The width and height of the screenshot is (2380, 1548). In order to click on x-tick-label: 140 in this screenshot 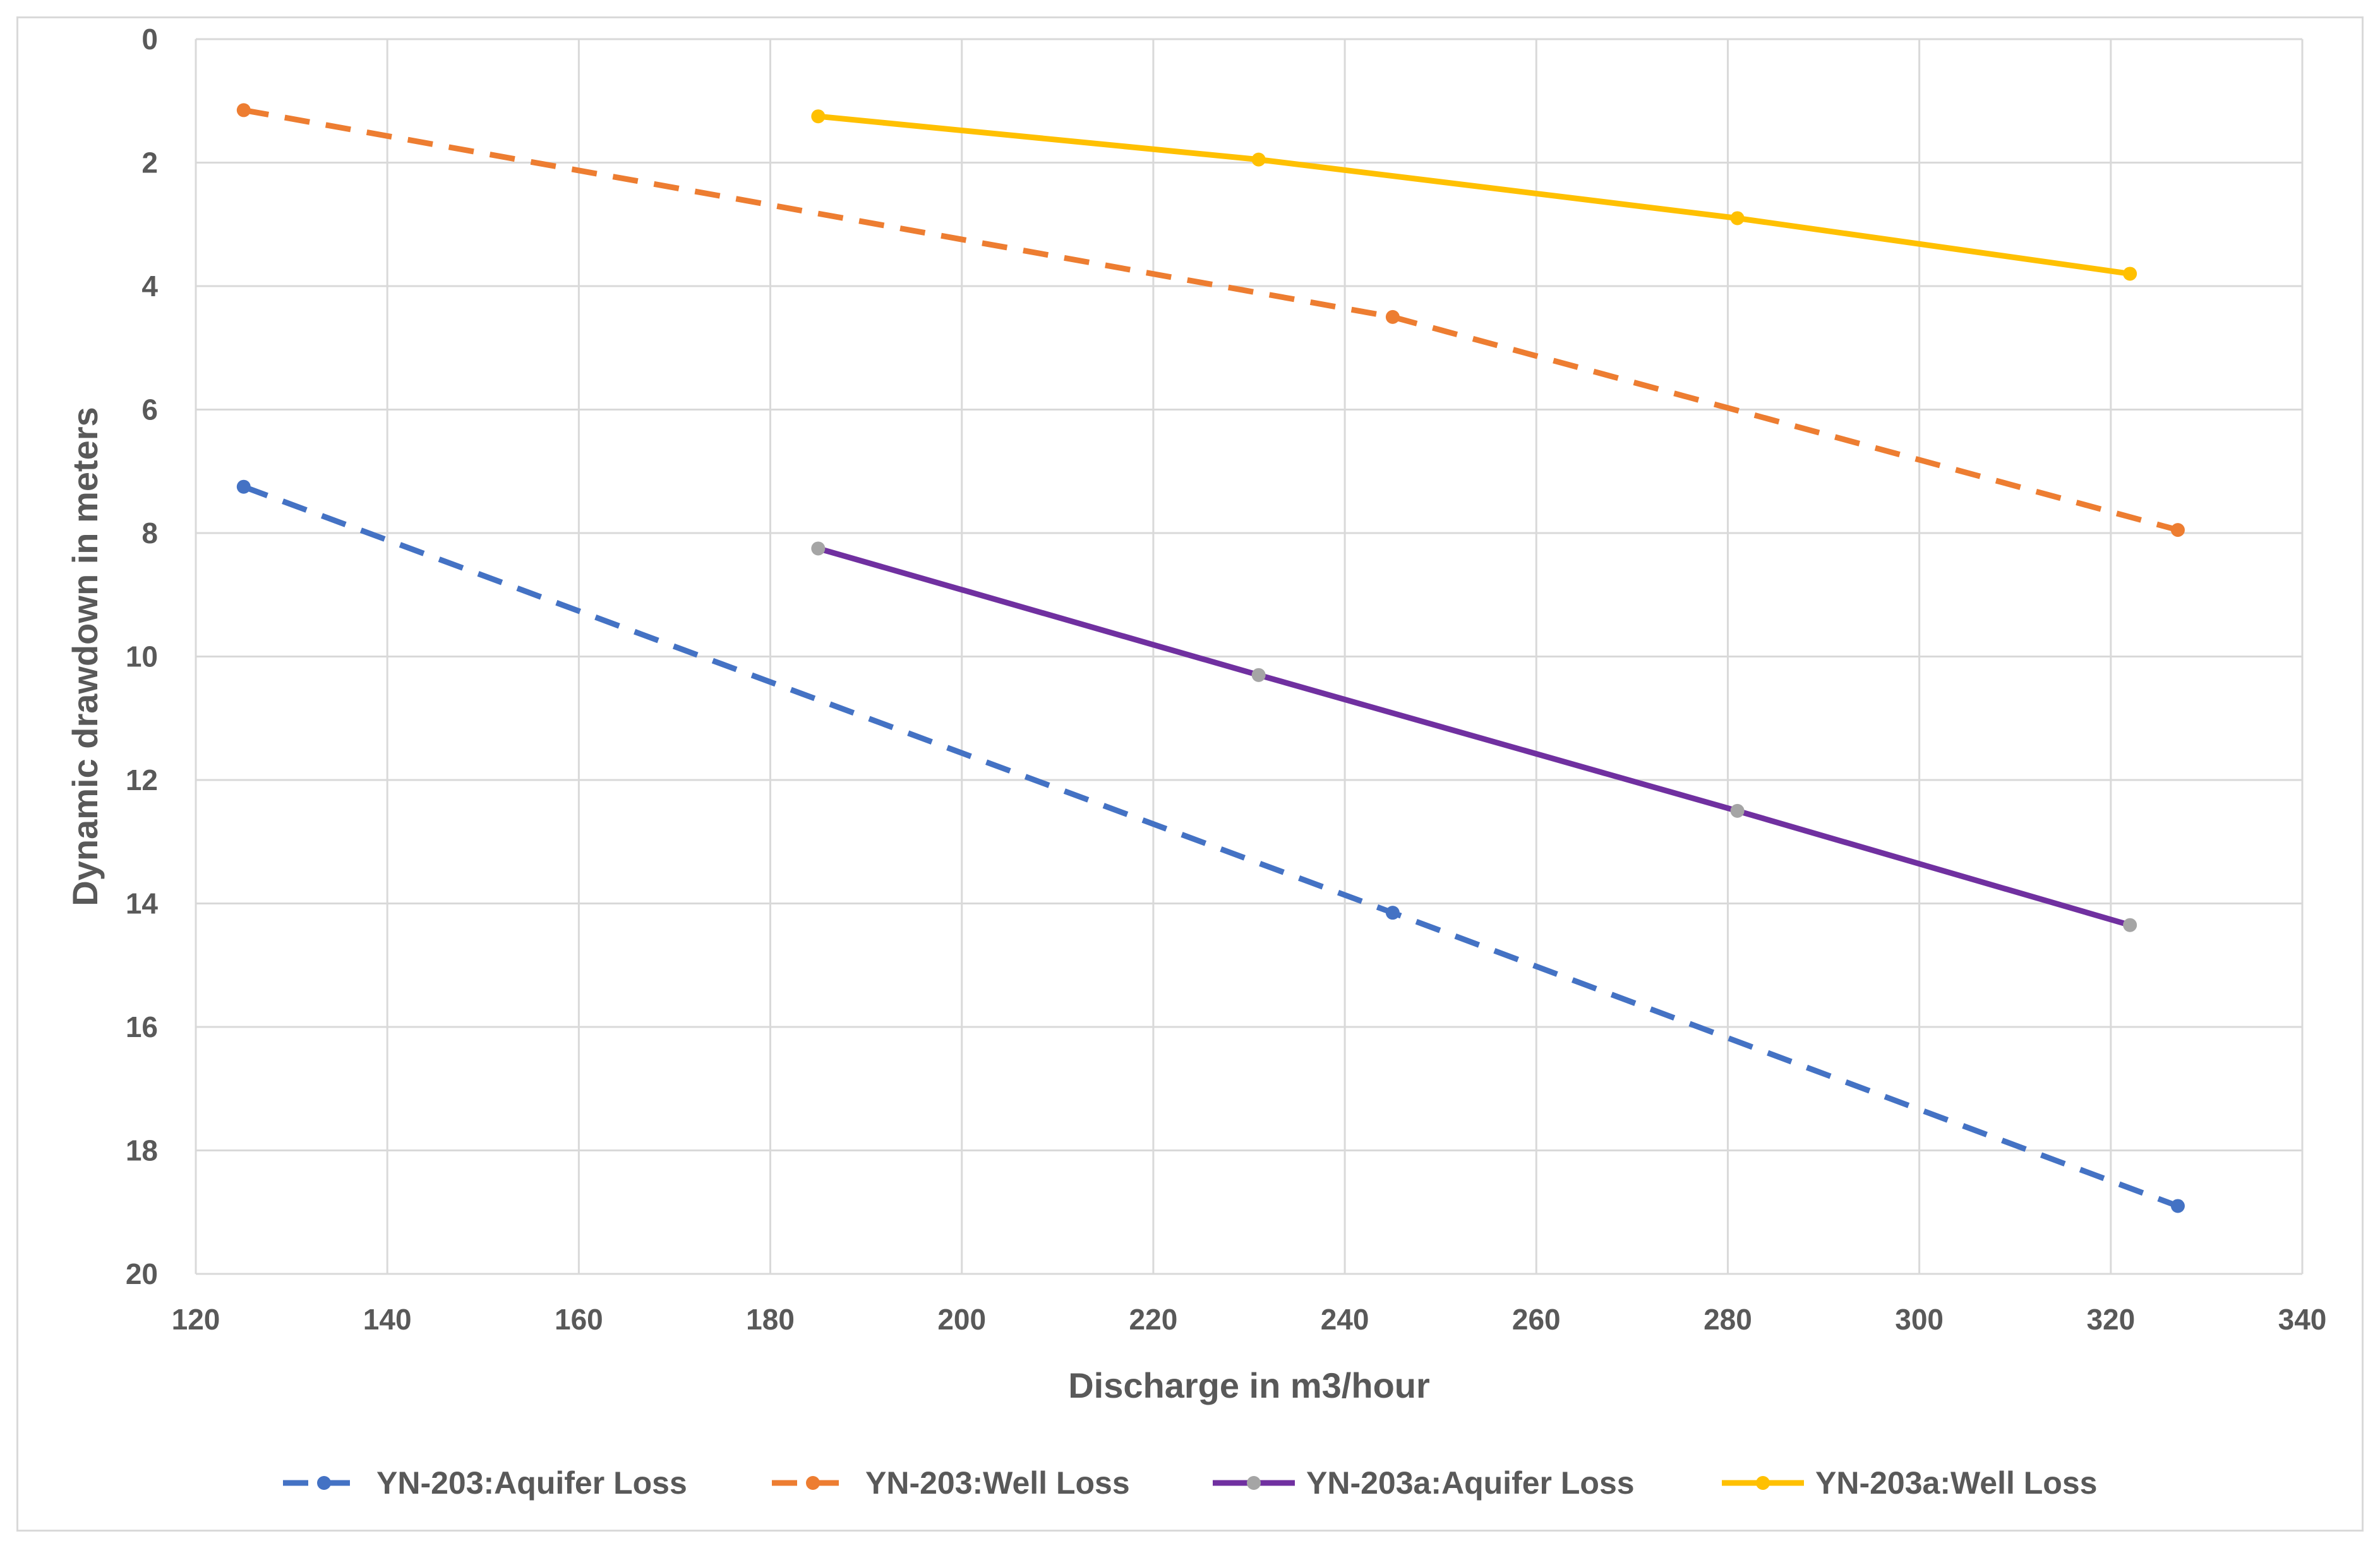, I will do `click(387, 1319)`.